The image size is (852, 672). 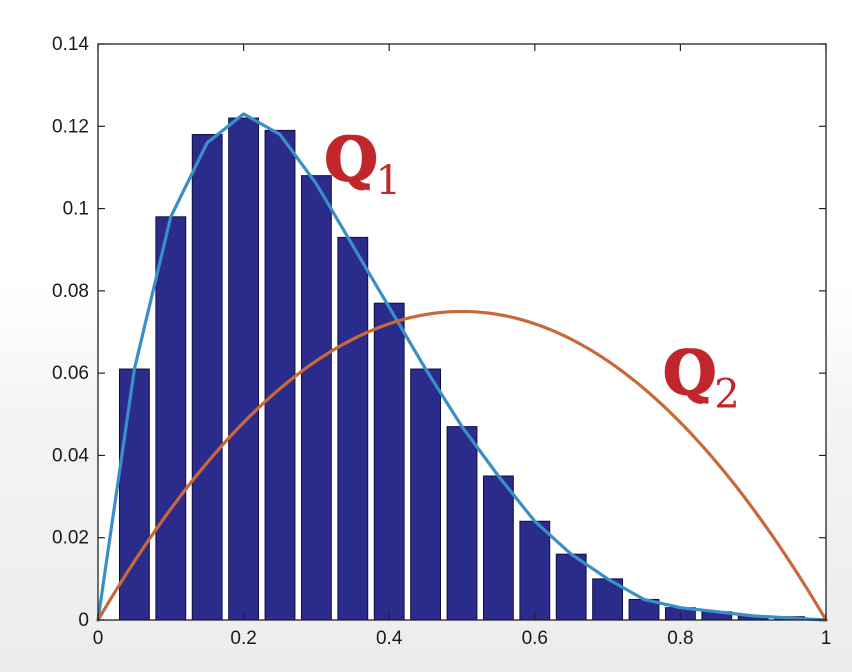 I want to click on y-tick-label: 0.04, so click(x=70, y=455).